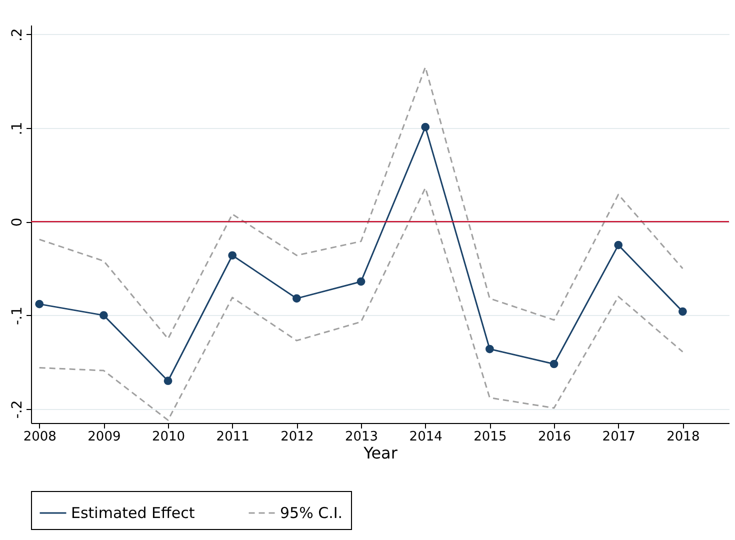 The image size is (735, 540). What do you see at coordinates (18, 316) in the screenshot?
I see `y-tick-label: -.1` at bounding box center [18, 316].